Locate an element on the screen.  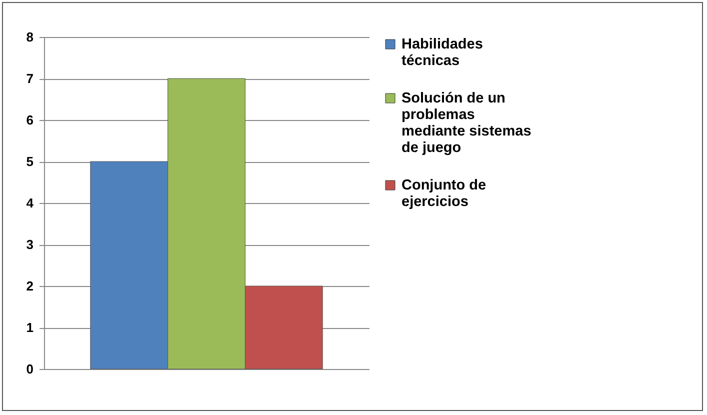
legend-label: Conjunto de ejercicios is located at coordinates (444, 193).